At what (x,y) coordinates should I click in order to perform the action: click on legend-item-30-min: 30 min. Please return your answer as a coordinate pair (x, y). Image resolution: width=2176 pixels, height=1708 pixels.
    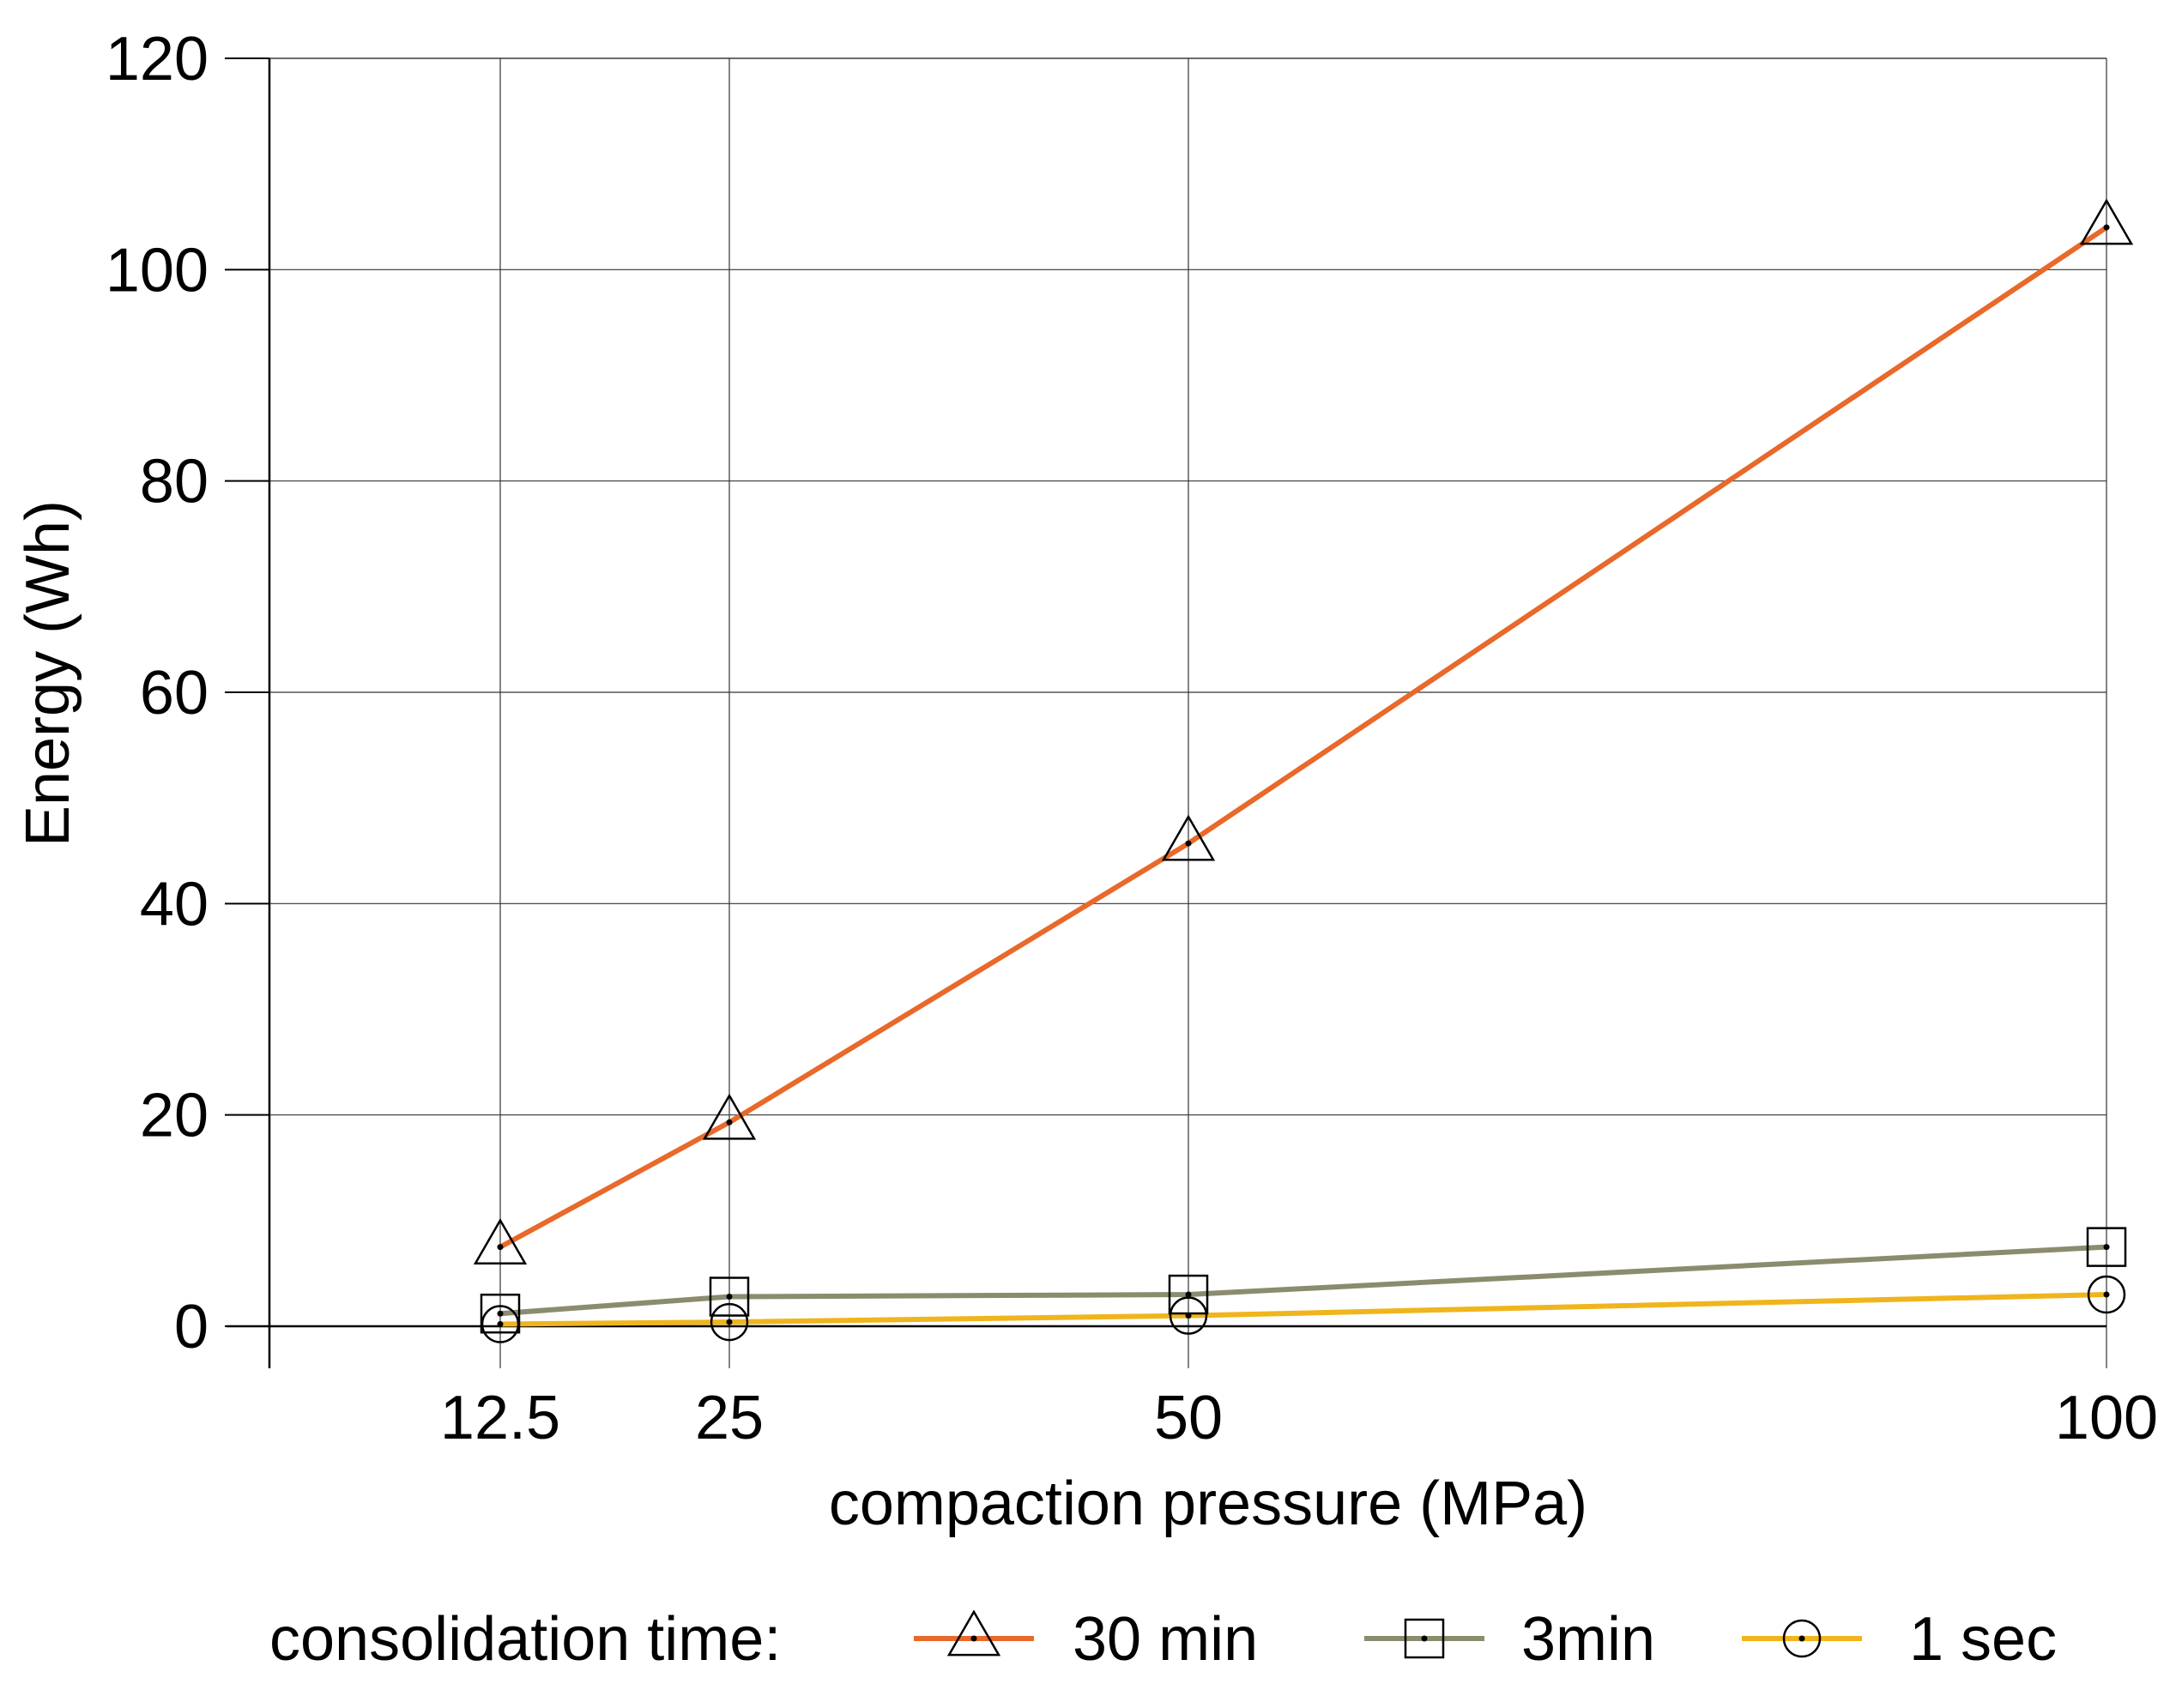
    Looking at the image, I should click on (1086, 1639).